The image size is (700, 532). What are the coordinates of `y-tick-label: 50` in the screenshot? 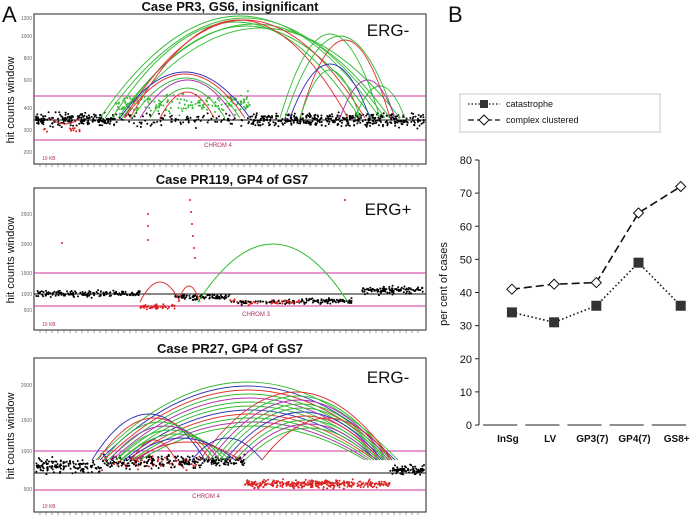 It's located at (466, 260).